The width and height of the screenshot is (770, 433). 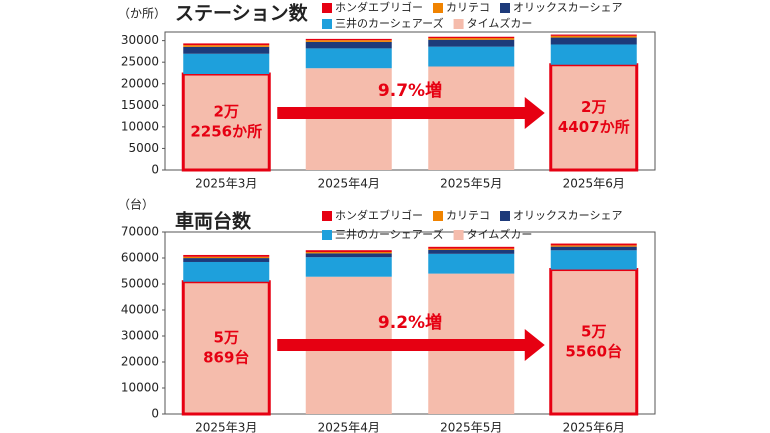 What do you see at coordinates (140, 310) in the screenshot?
I see `y-tick-label: 40000` at bounding box center [140, 310].